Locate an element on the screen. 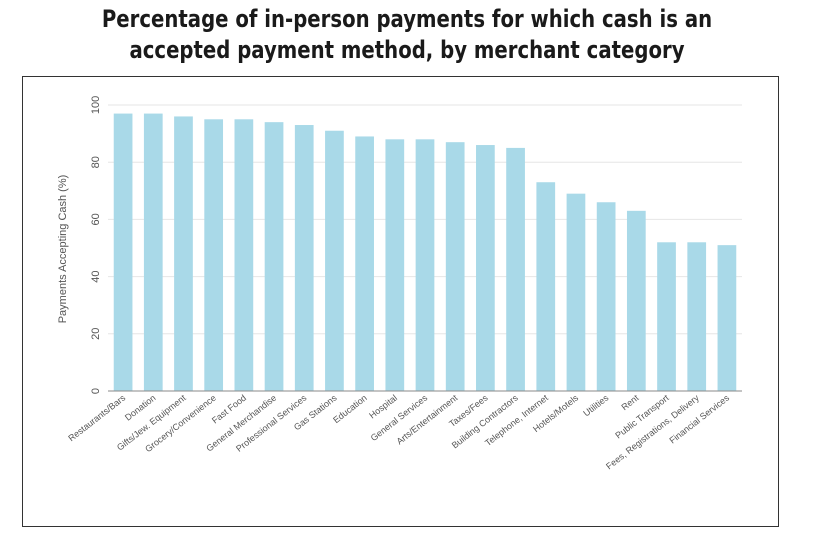 This screenshot has width=814, height=553. y-tick-label: 60 is located at coordinates (96, 219).